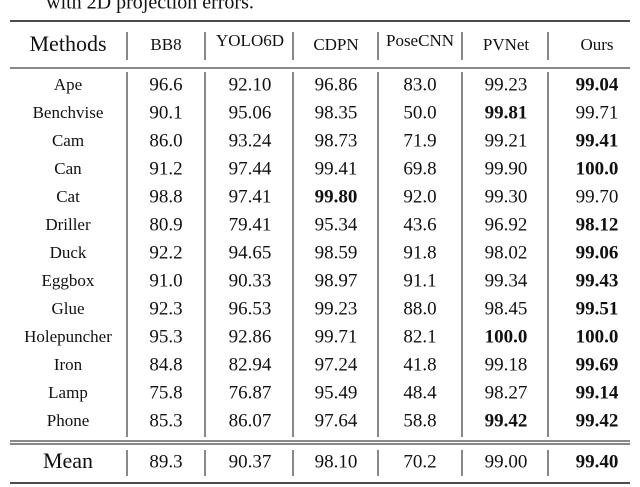 The width and height of the screenshot is (640, 487). What do you see at coordinates (506, 308) in the screenshot?
I see `cell: 98.45` at bounding box center [506, 308].